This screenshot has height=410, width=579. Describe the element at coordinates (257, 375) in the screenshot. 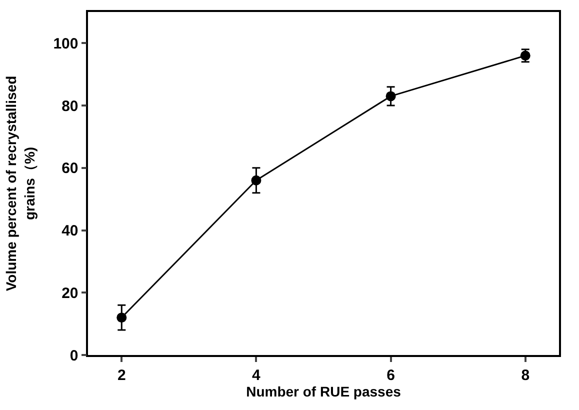

I see `x-tick-label: 4` at that location.